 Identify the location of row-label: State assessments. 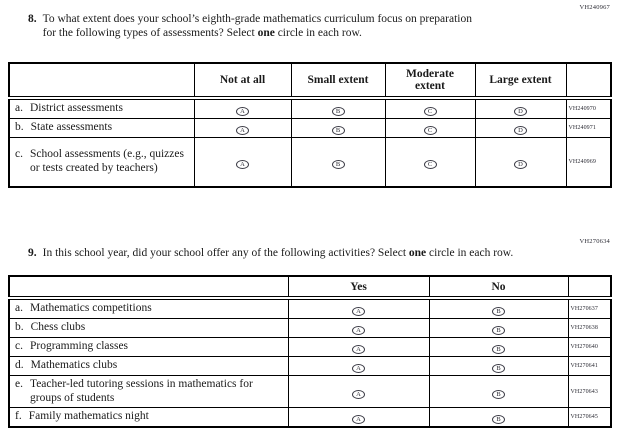
(71, 127).